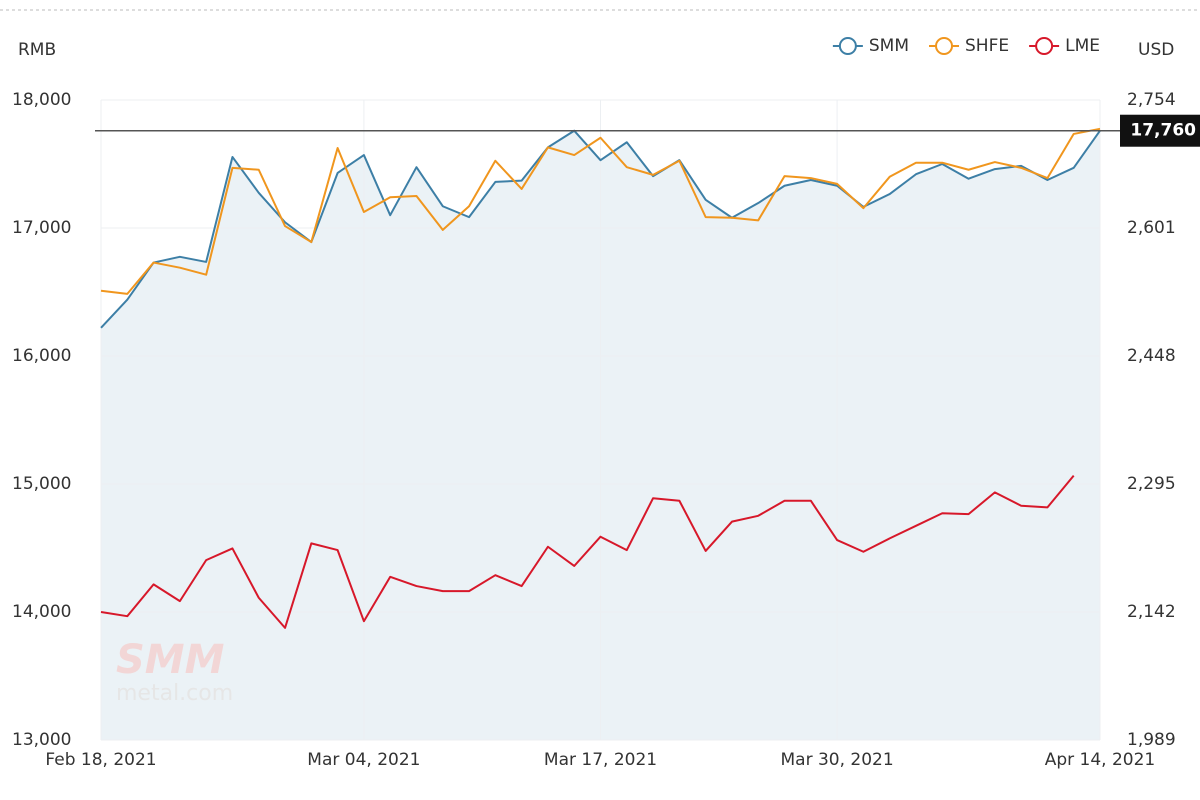  I want to click on x-tick-label: Feb 18, 2021, so click(100, 760).